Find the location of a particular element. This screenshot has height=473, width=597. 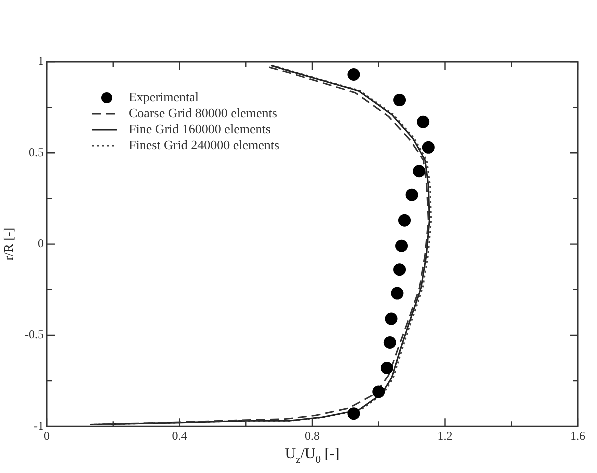

x-tick-label: 0.4 is located at coordinates (180, 435).